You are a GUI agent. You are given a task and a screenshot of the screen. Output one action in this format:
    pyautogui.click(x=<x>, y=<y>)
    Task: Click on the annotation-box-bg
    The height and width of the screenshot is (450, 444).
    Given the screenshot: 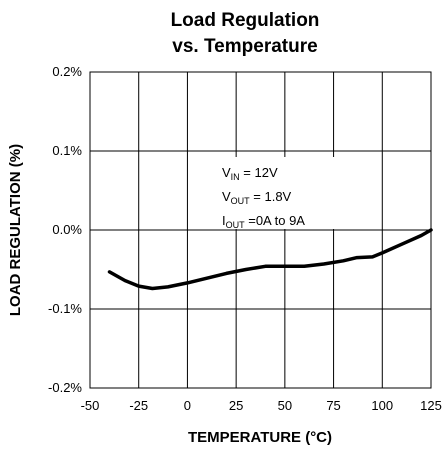 What is the action you would take?
    pyautogui.click(x=282, y=193)
    